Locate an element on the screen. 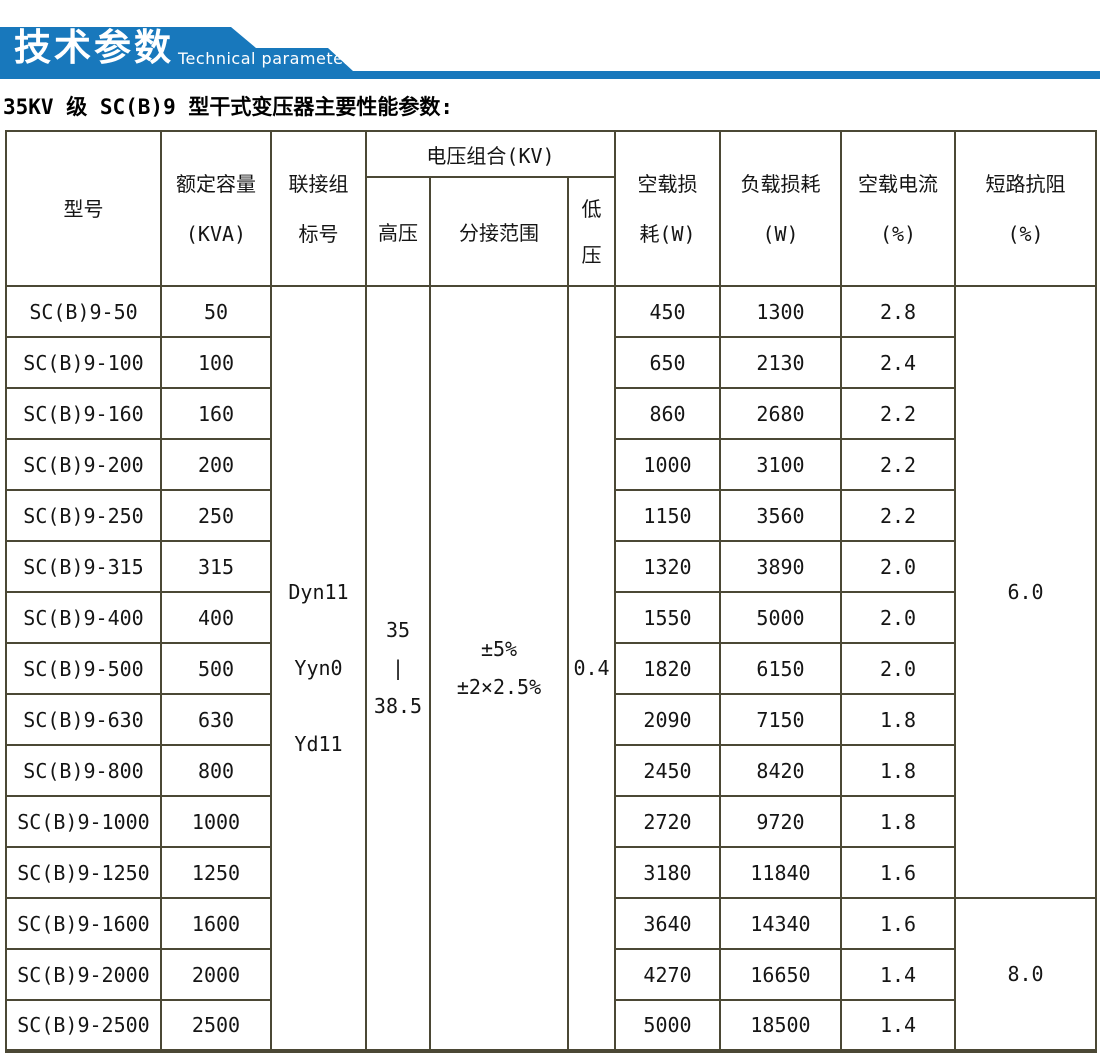 This screenshot has height=1062, width=1100. model-cell: SC(B)9-2500 is located at coordinates (83, 1025).